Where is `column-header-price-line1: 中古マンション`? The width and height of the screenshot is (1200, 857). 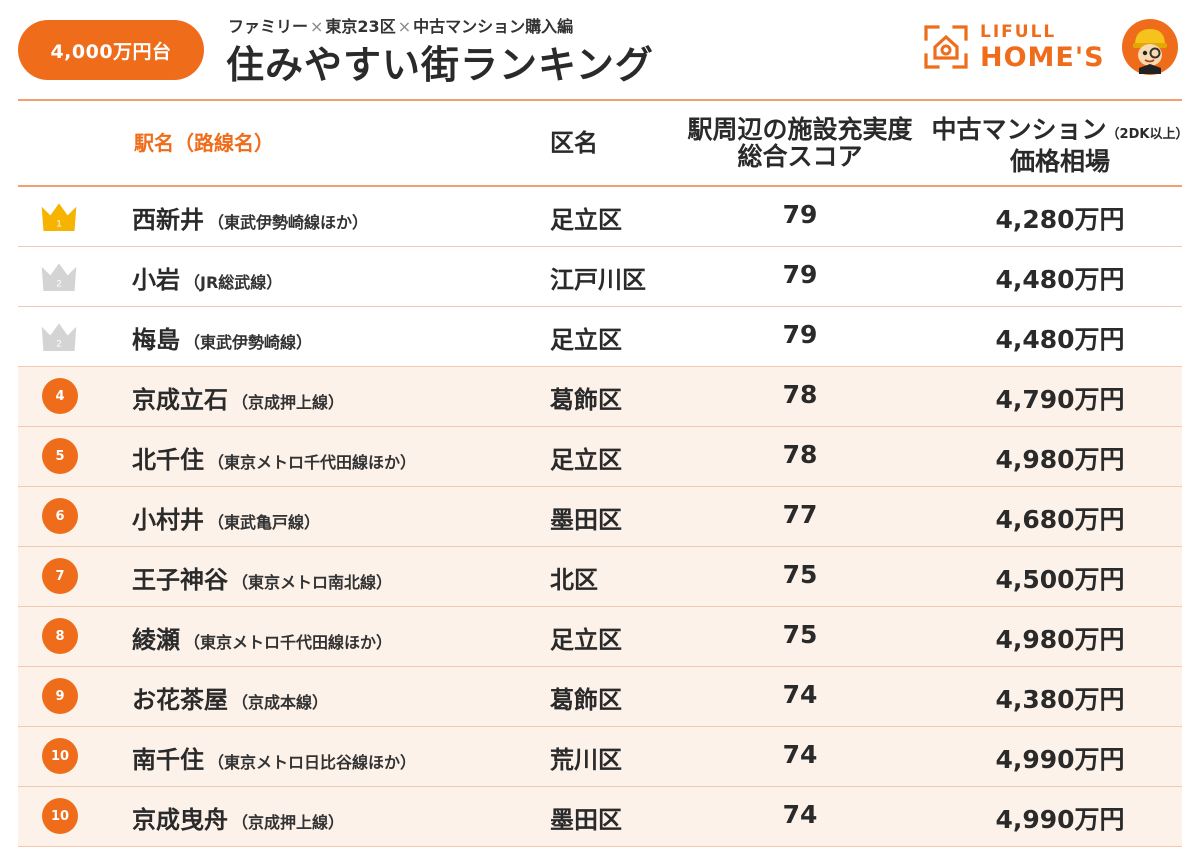 column-header-price-line1: 中古マンション is located at coordinates (1019, 129).